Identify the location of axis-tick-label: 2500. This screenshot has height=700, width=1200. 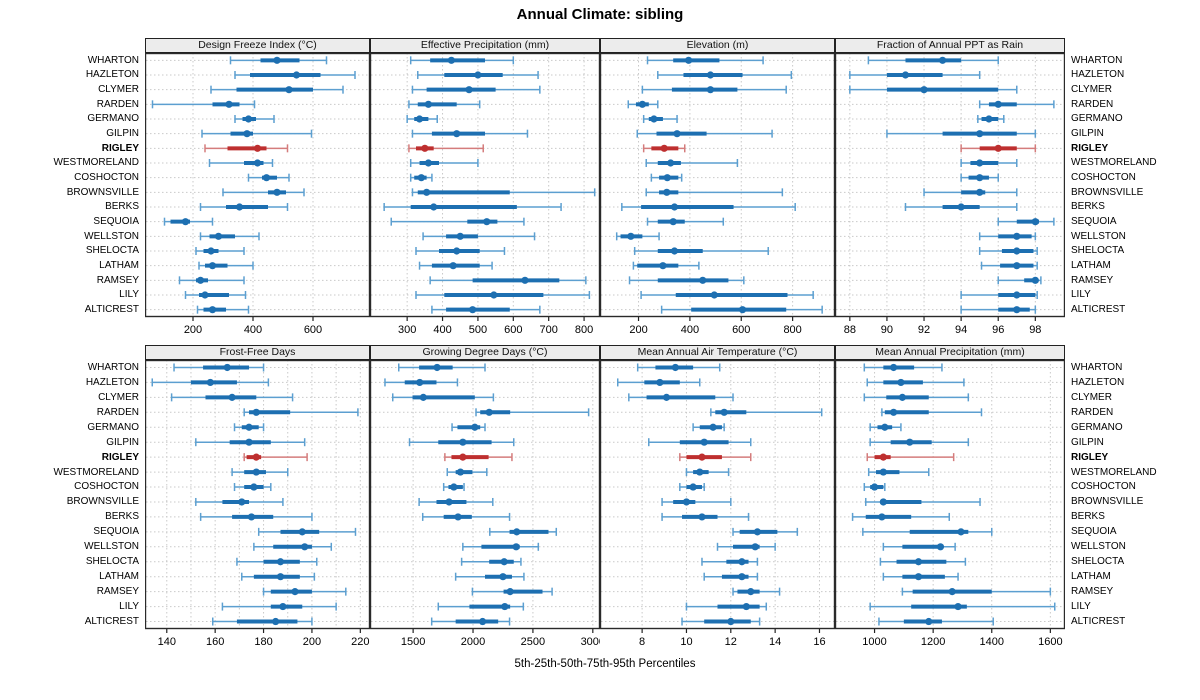
(533, 642).